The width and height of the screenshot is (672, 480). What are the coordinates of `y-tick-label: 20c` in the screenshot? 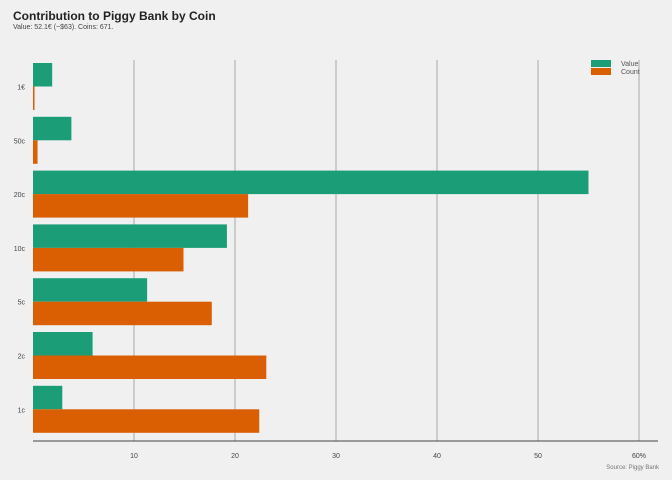 It's located at (20, 195).